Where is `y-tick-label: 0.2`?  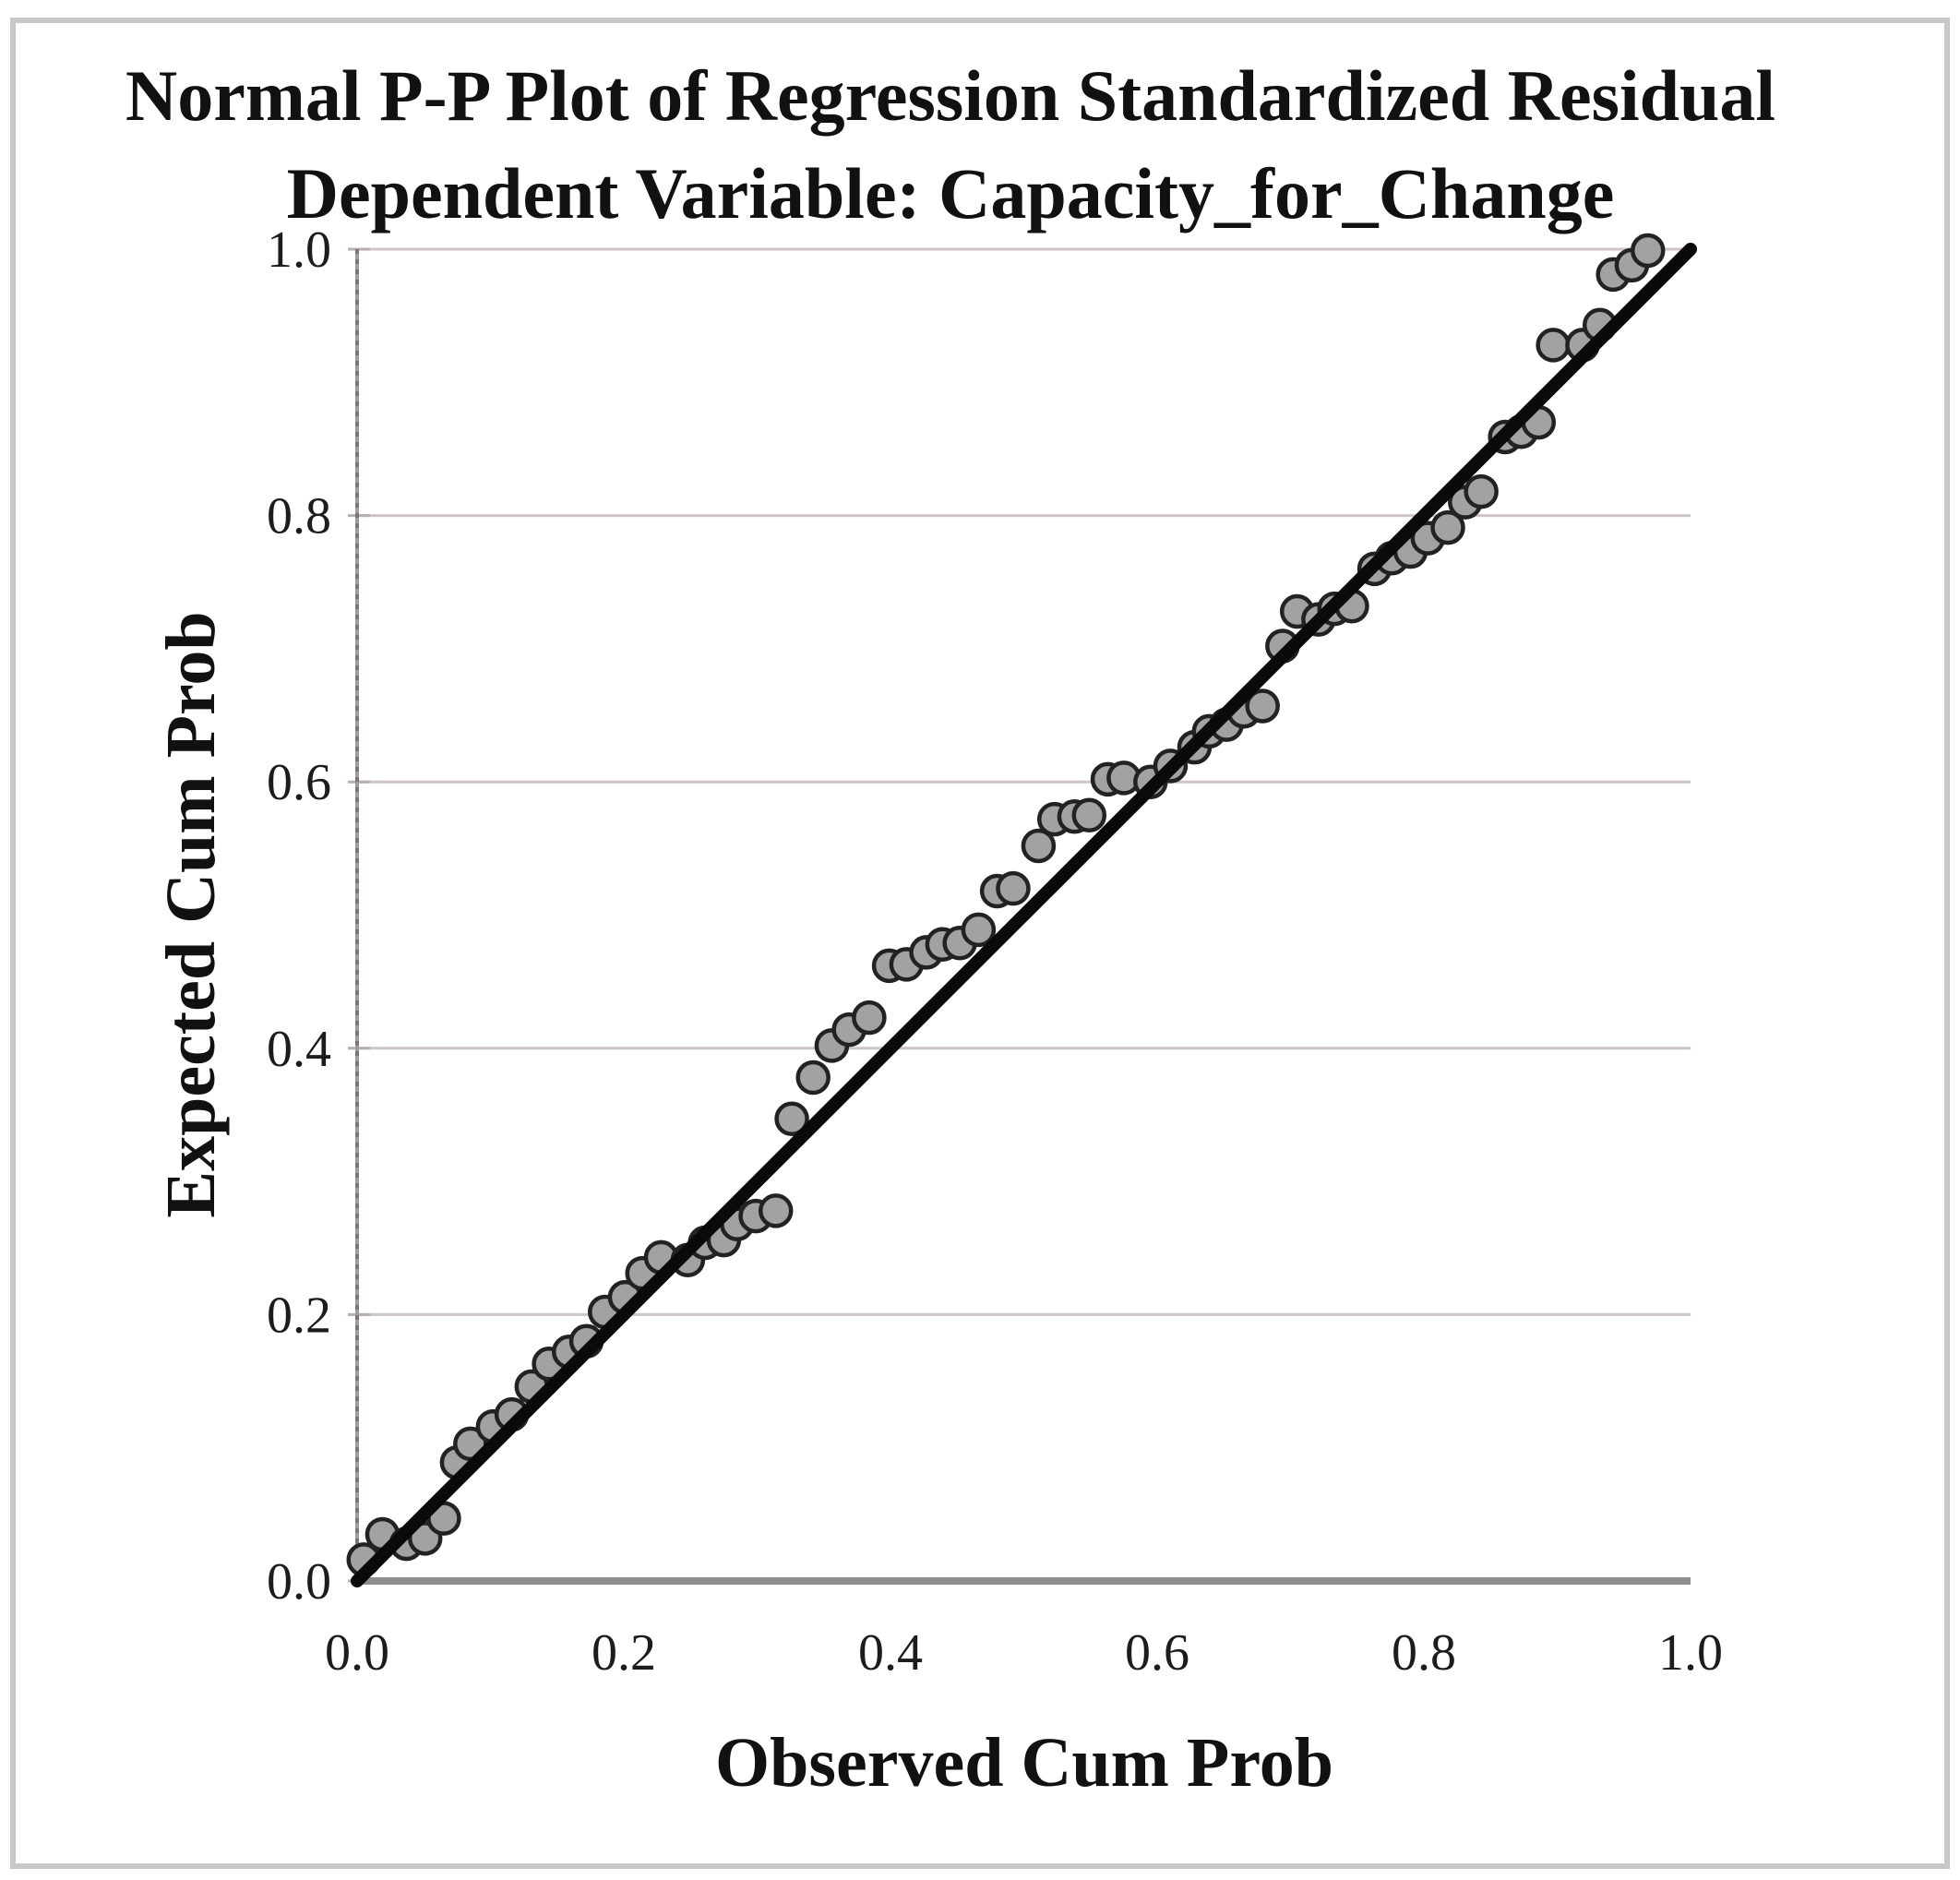
y-tick-label: 0.2 is located at coordinates (299, 1315).